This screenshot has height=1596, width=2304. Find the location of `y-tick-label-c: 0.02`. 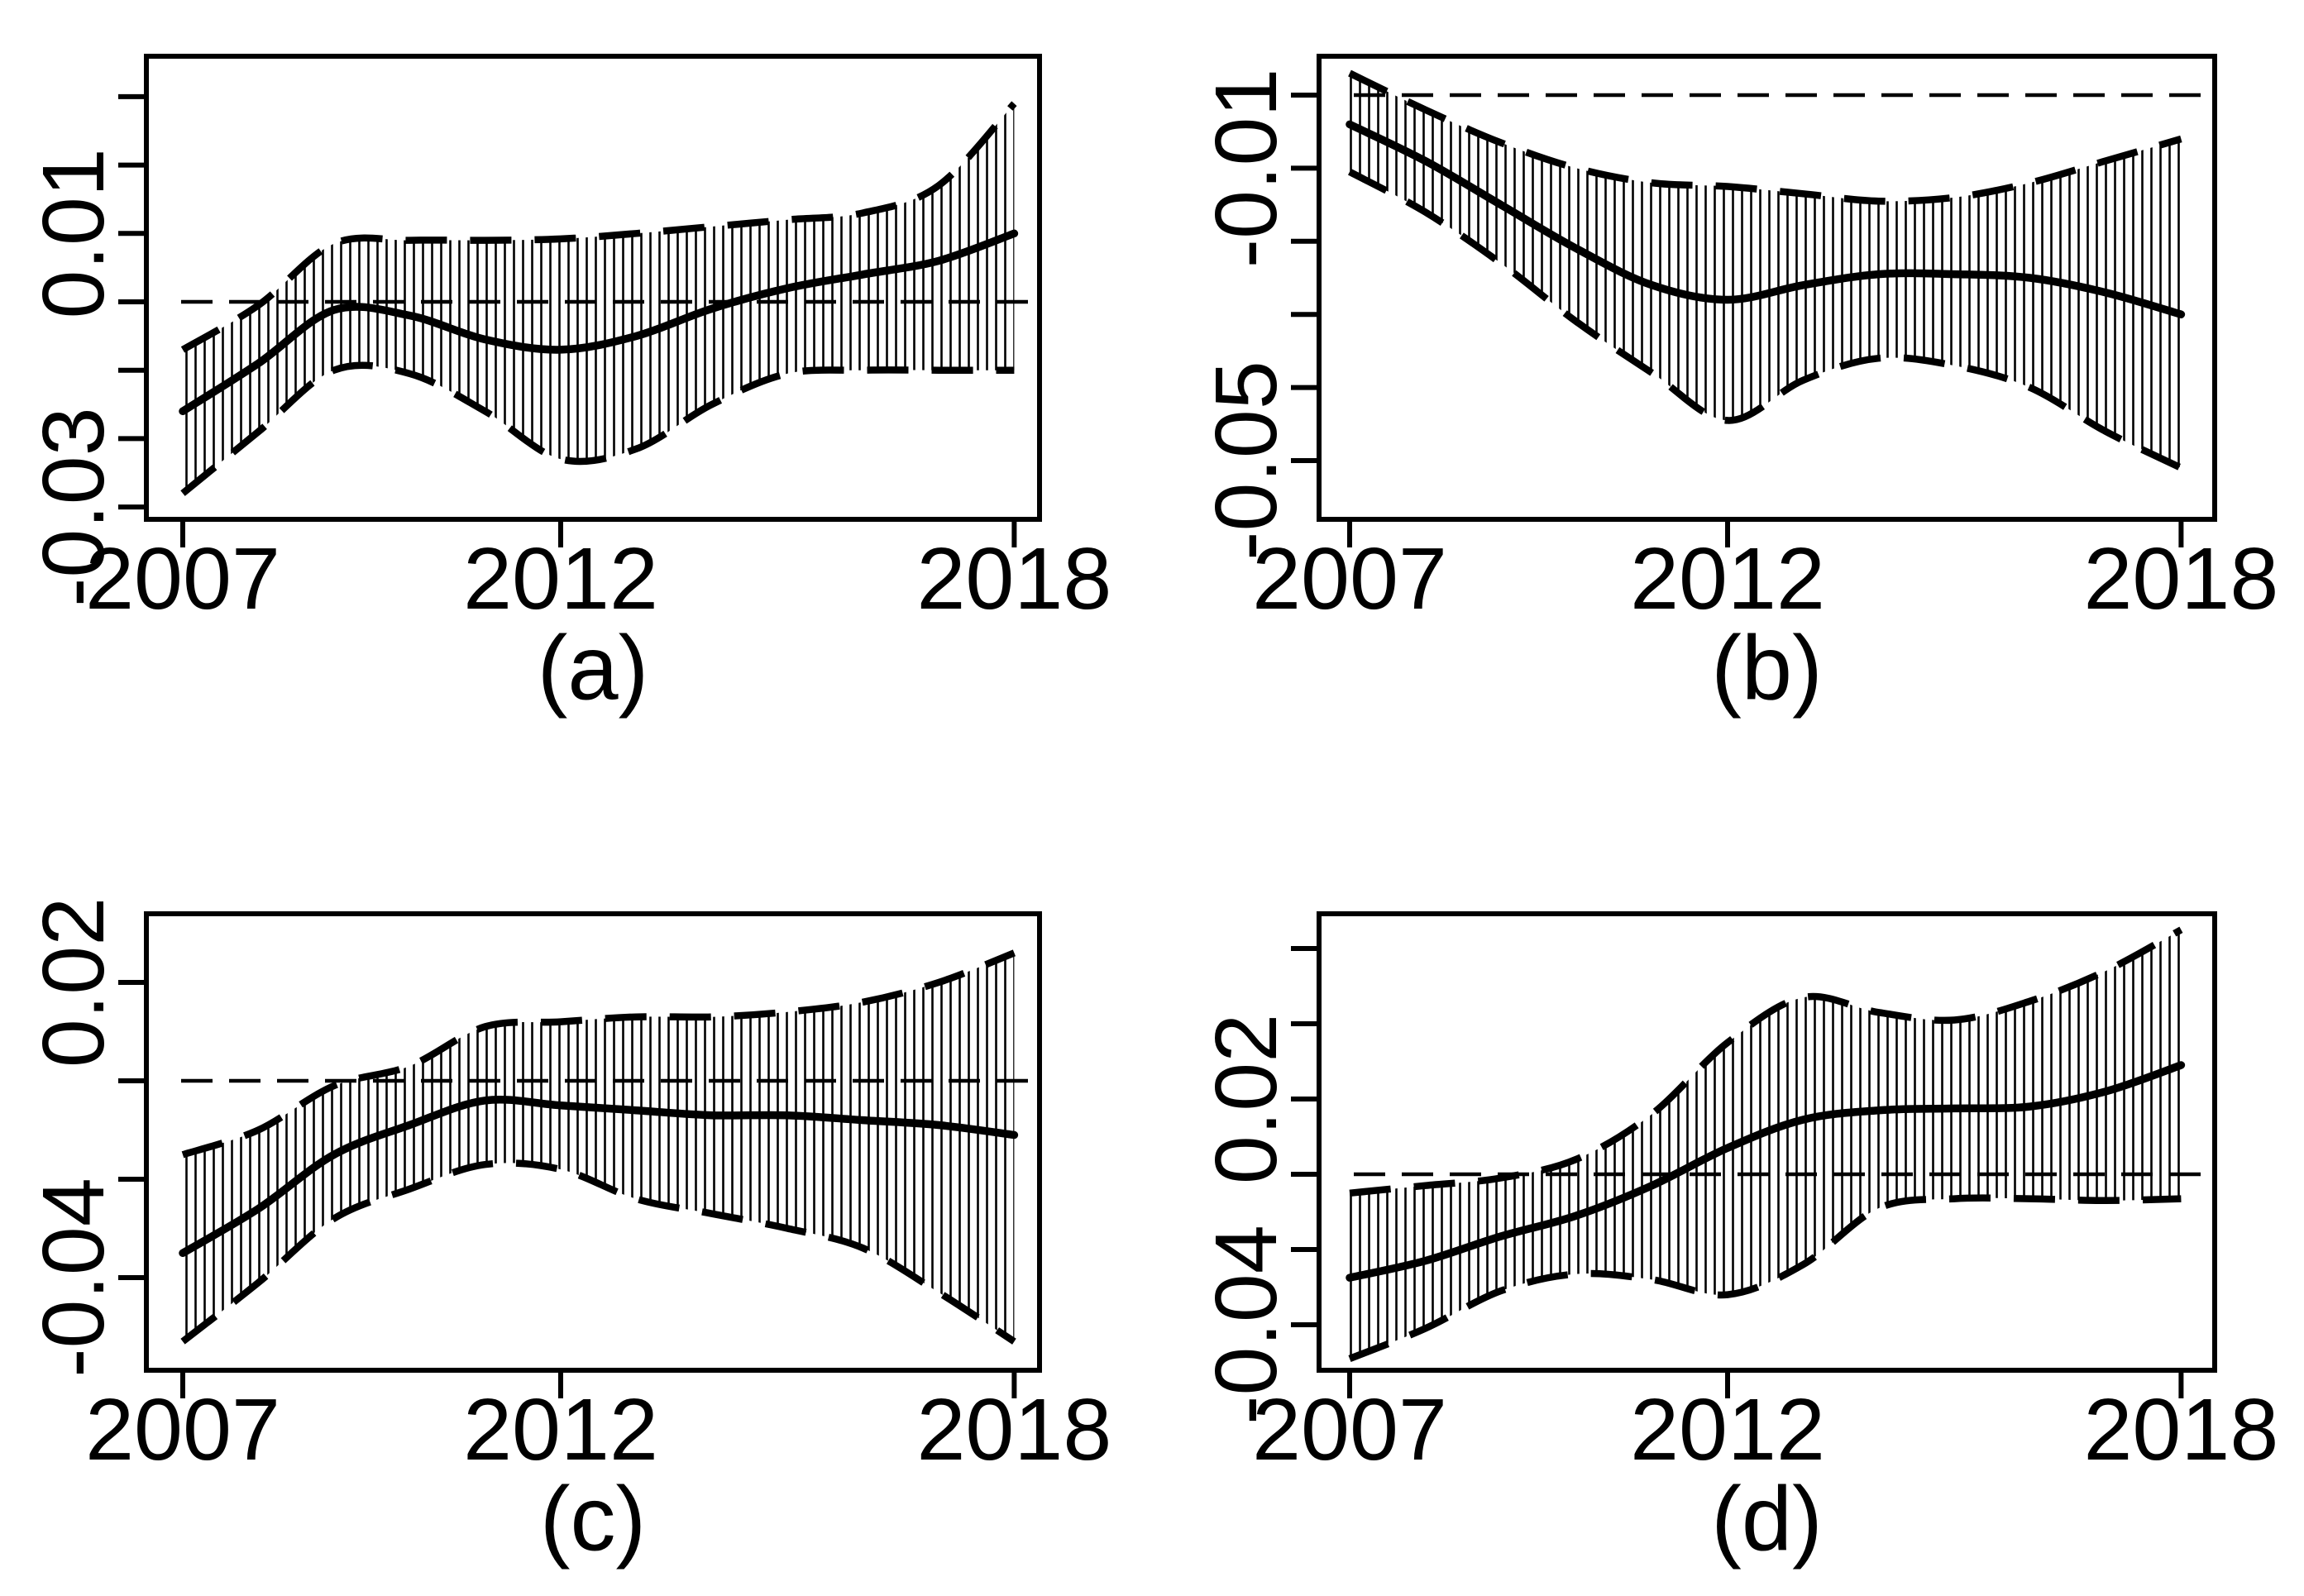

y-tick-label-c: 0.02 is located at coordinates (73, 982).